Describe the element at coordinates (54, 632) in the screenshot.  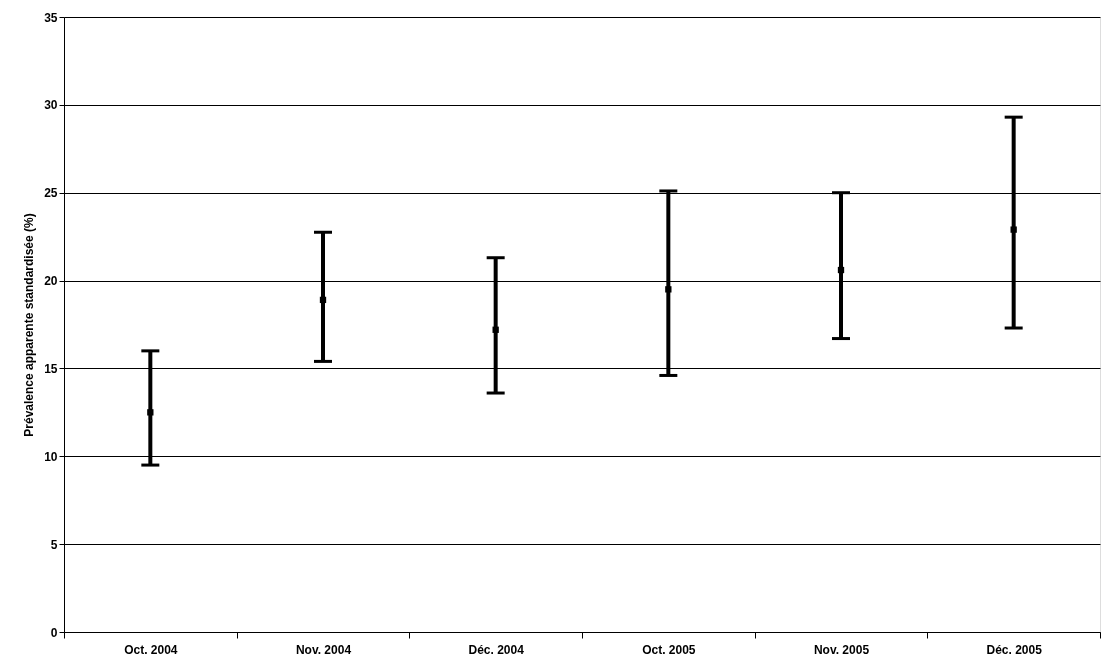
I see `y-tick-label: 0` at that location.